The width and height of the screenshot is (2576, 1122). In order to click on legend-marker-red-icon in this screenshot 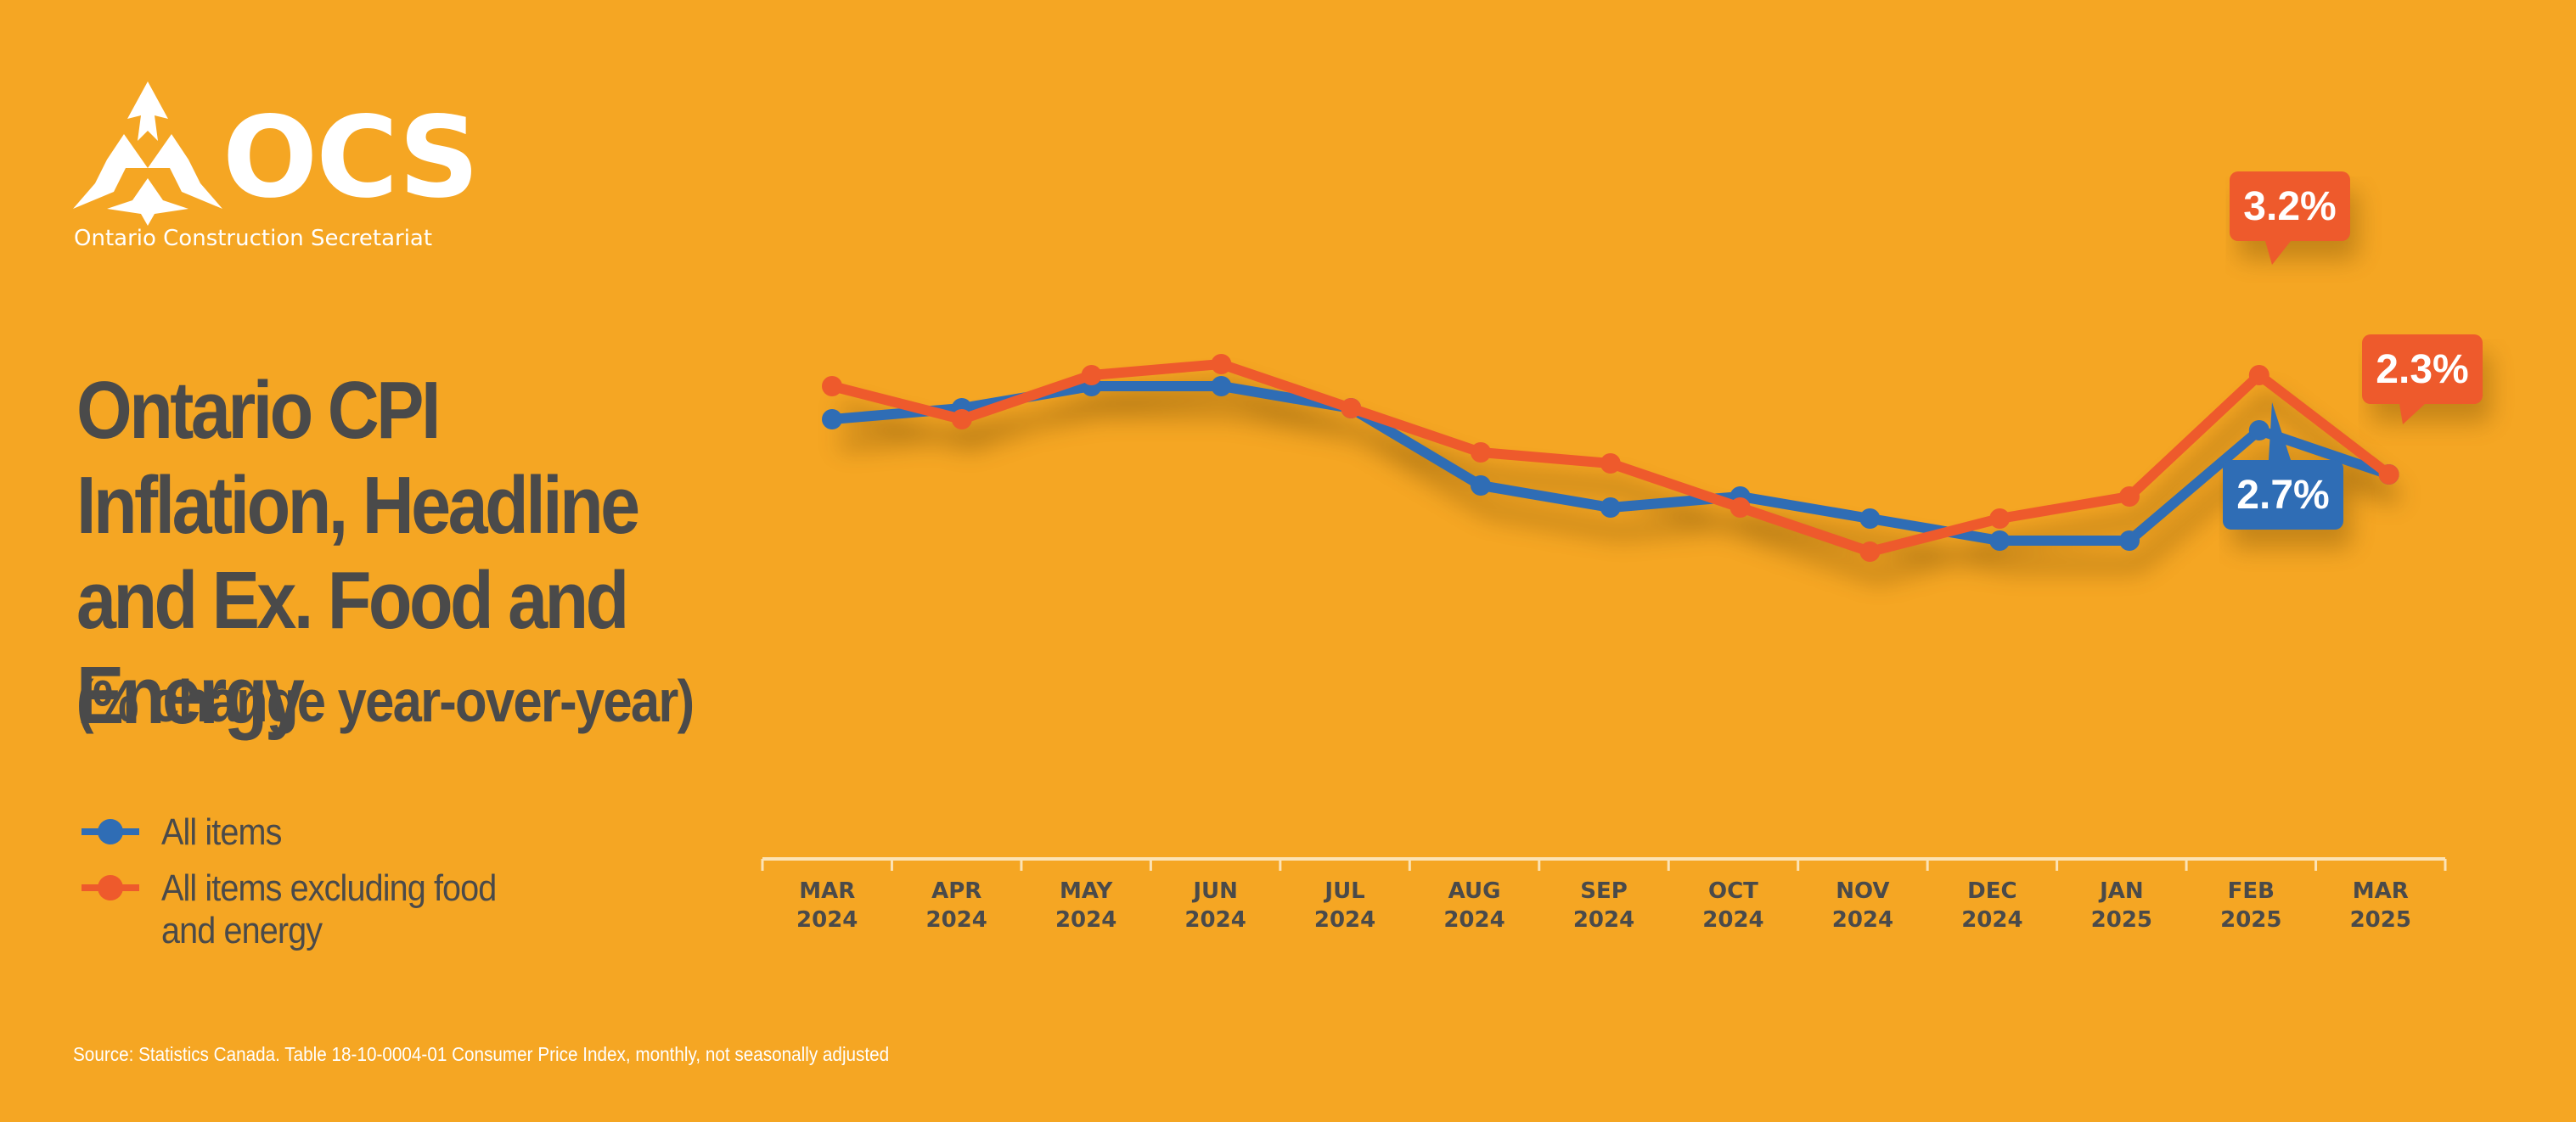, I will do `click(110, 887)`.